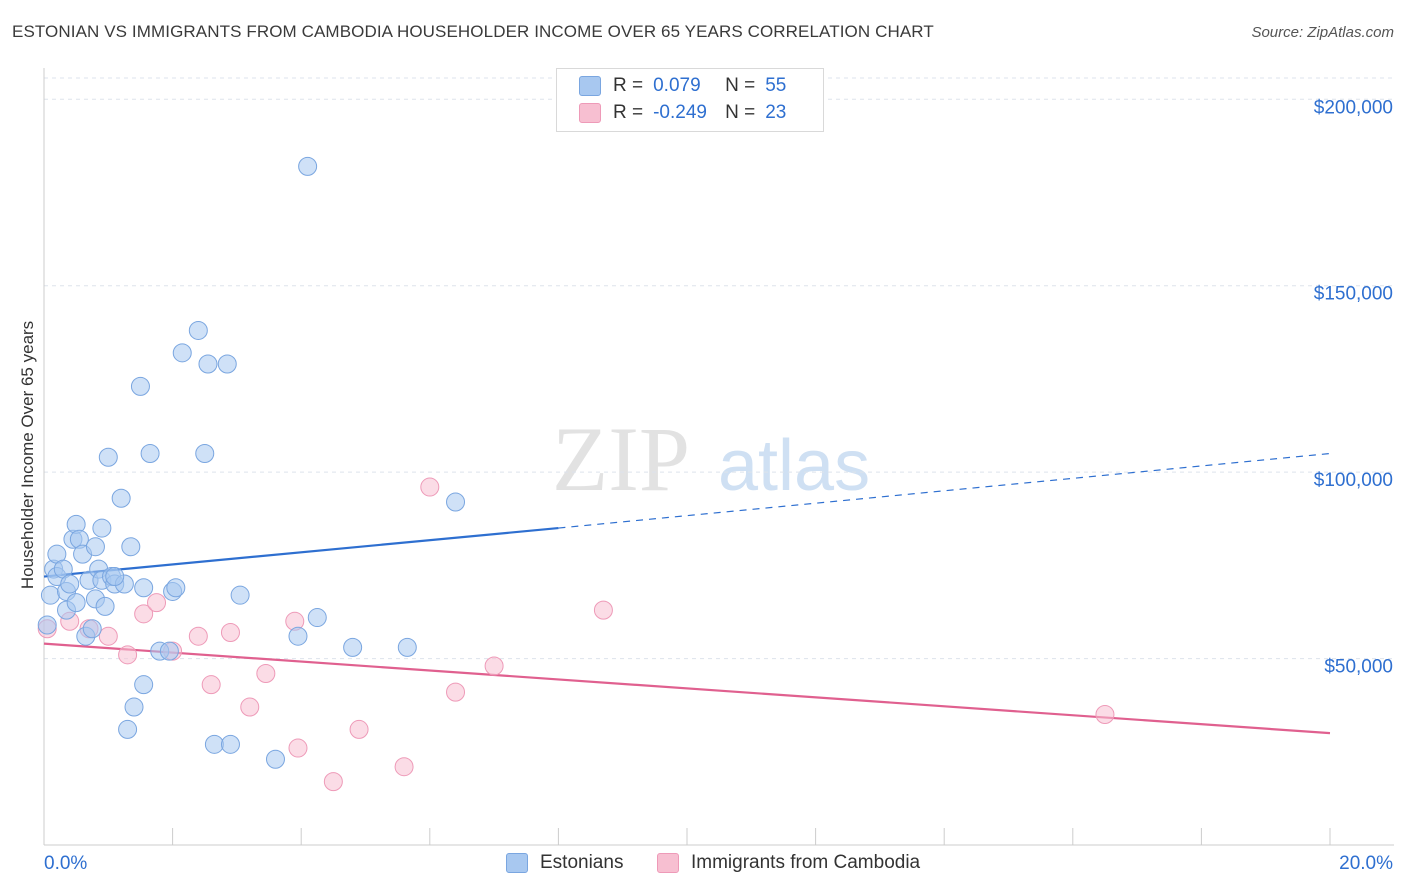 The image size is (1406, 892). Describe the element at coordinates (794, 466) in the screenshot. I see `watermark-atlas: atlas` at that location.